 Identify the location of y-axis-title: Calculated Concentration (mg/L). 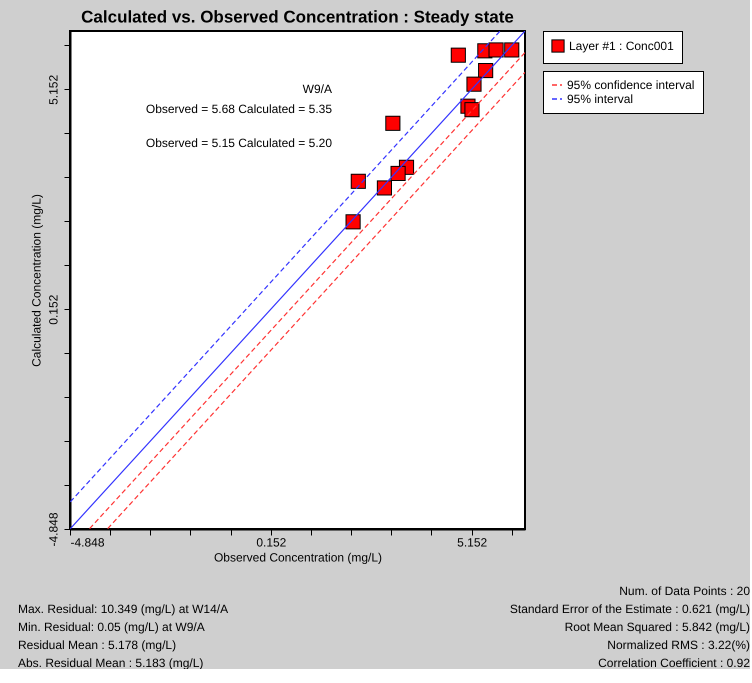
(37, 280).